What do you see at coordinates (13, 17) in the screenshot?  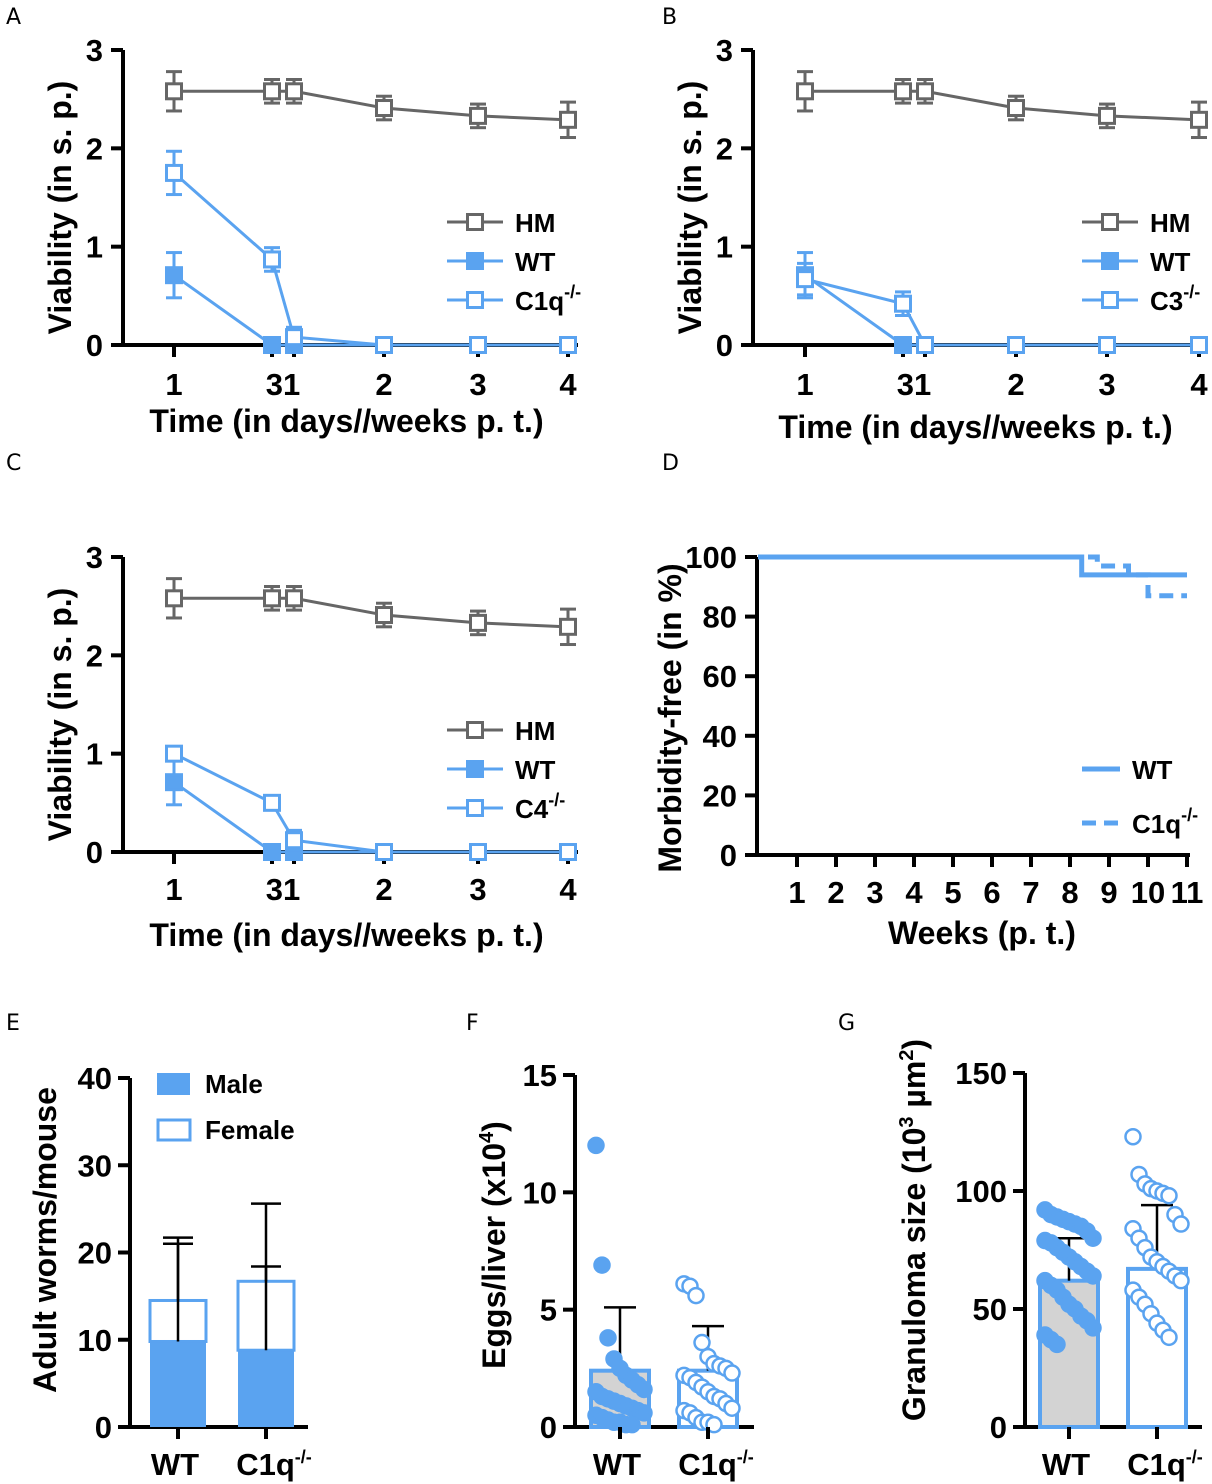 I see `panel-letter-a: A` at bounding box center [13, 17].